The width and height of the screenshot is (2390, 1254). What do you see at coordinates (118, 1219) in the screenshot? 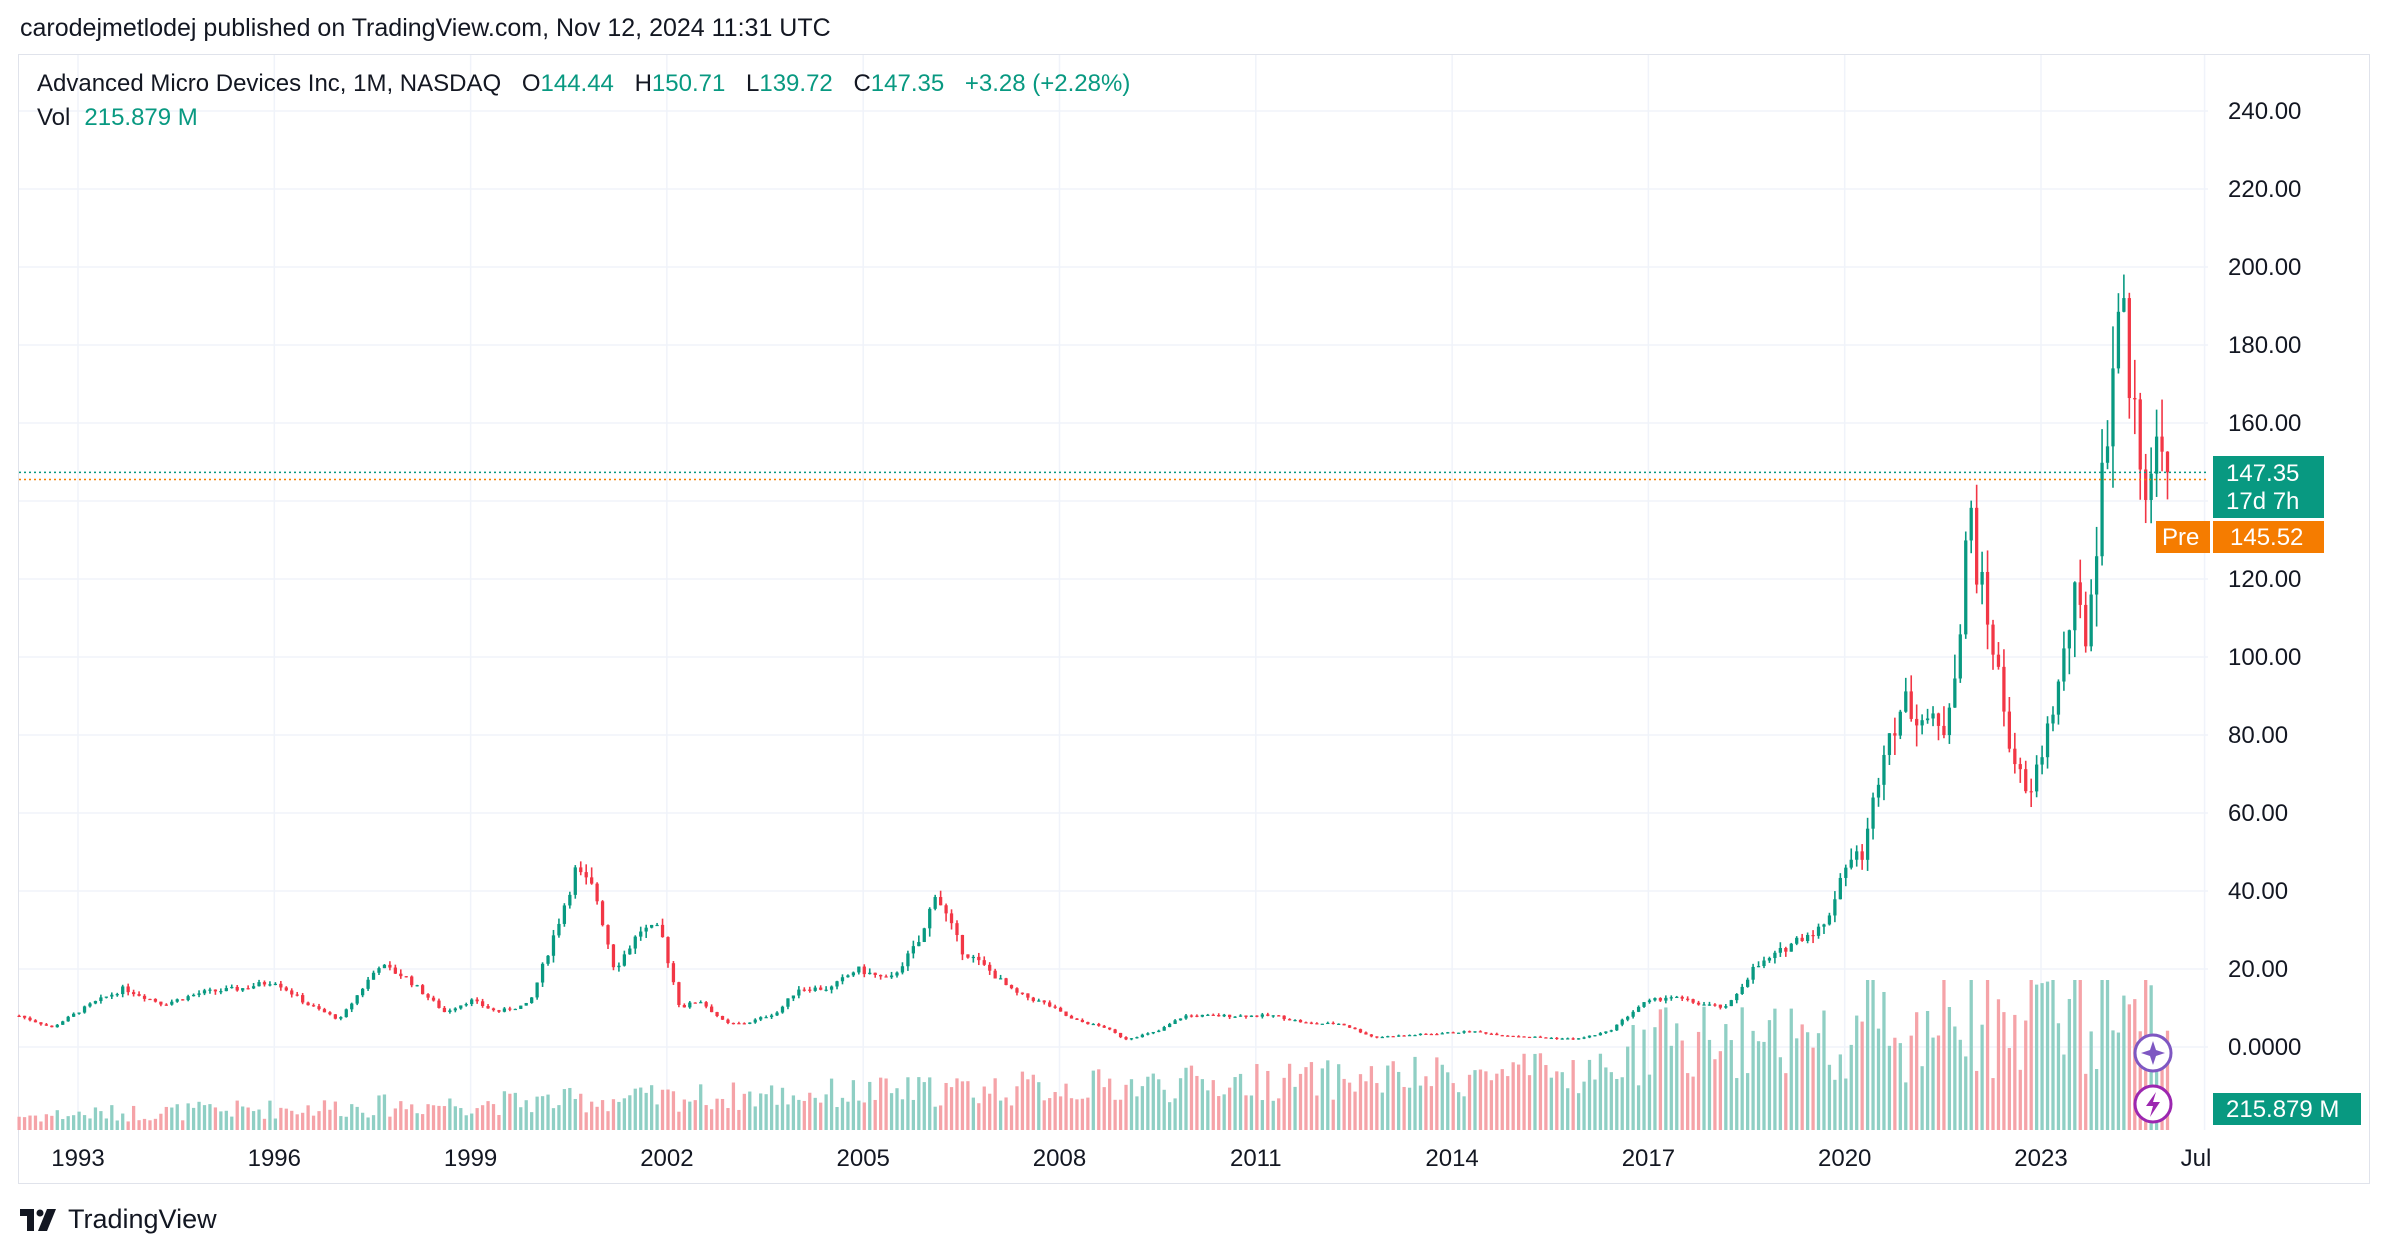
I see `tradingview-brand: TradingView` at bounding box center [118, 1219].